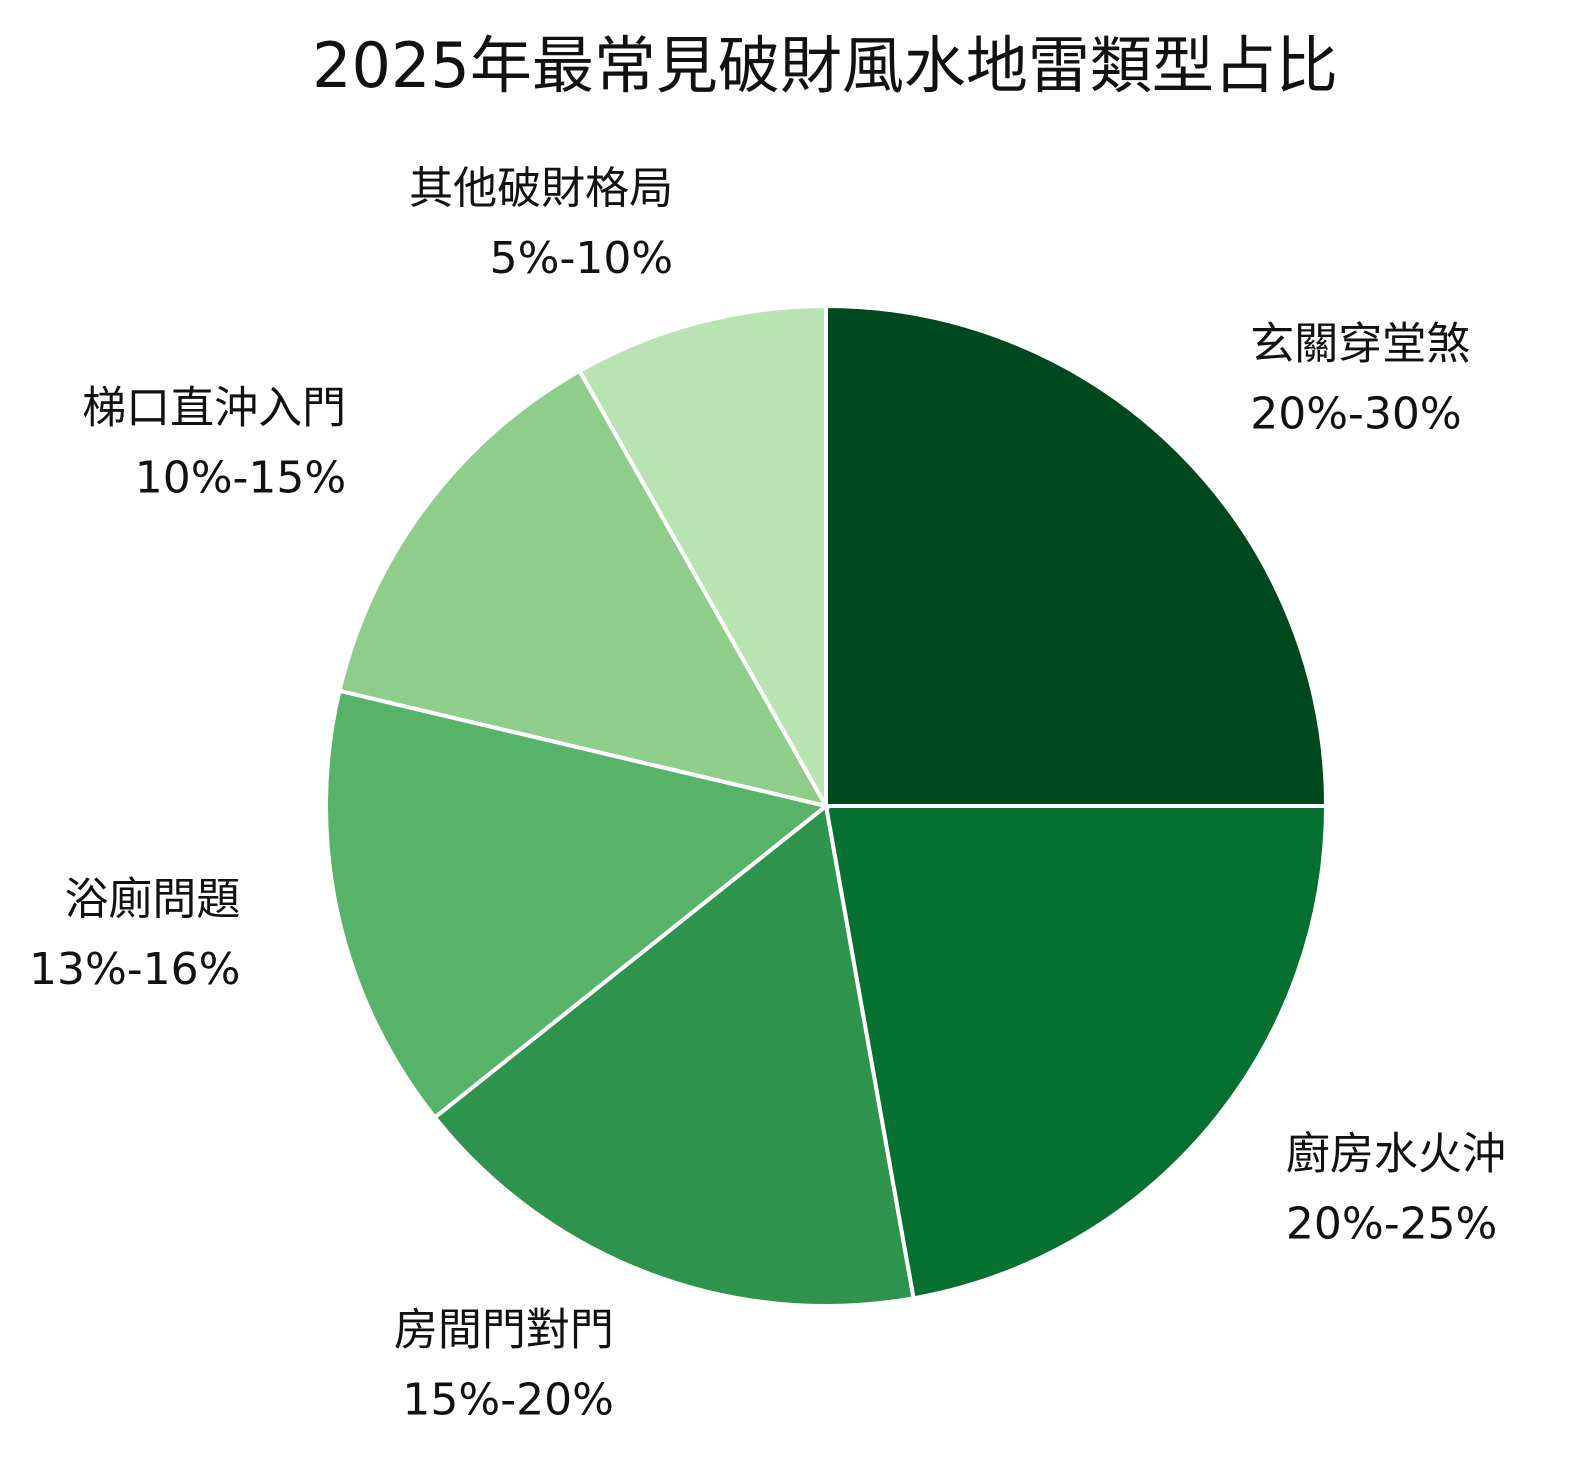  What do you see at coordinates (152, 899) in the screenshot?
I see `slice-label: 浴廁問題` at bounding box center [152, 899].